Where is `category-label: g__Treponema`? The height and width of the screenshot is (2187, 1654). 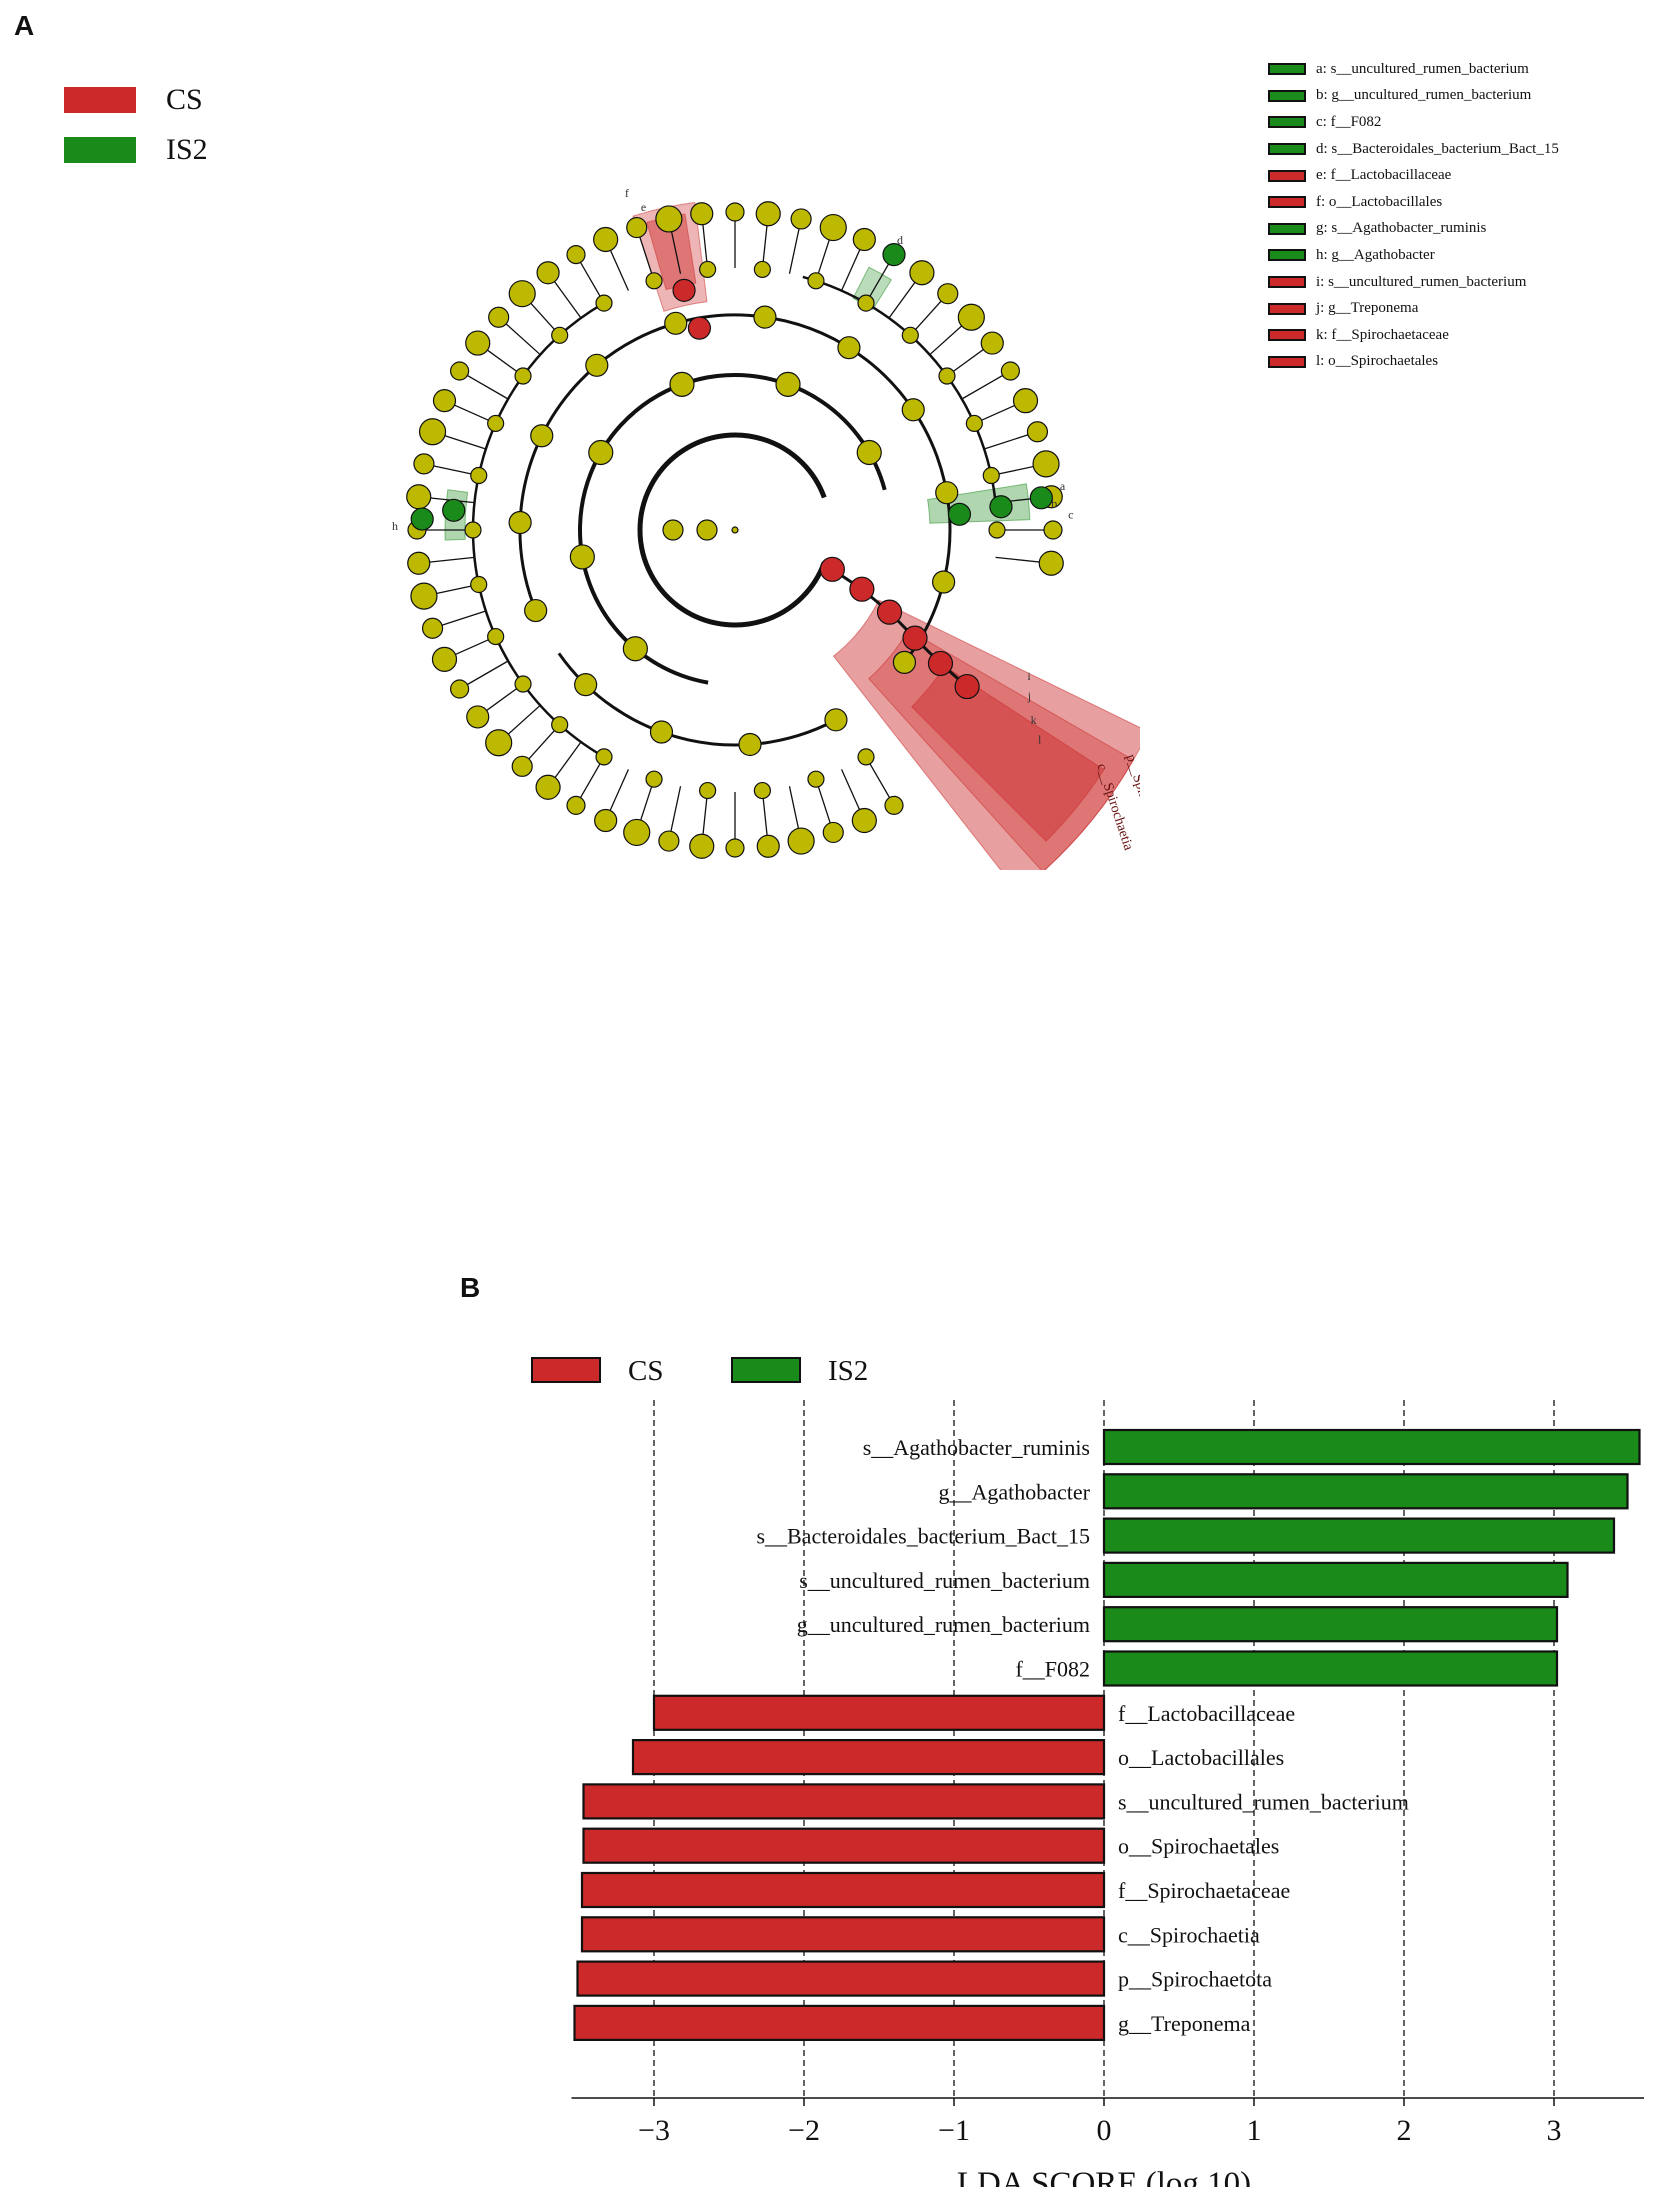 category-label: g__Treponema is located at coordinates (1184, 2023).